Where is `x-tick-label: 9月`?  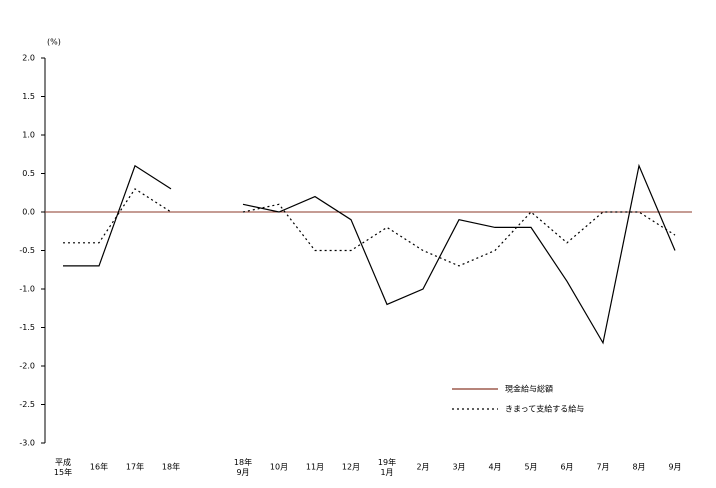 x-tick-label: 9月 is located at coordinates (674, 467).